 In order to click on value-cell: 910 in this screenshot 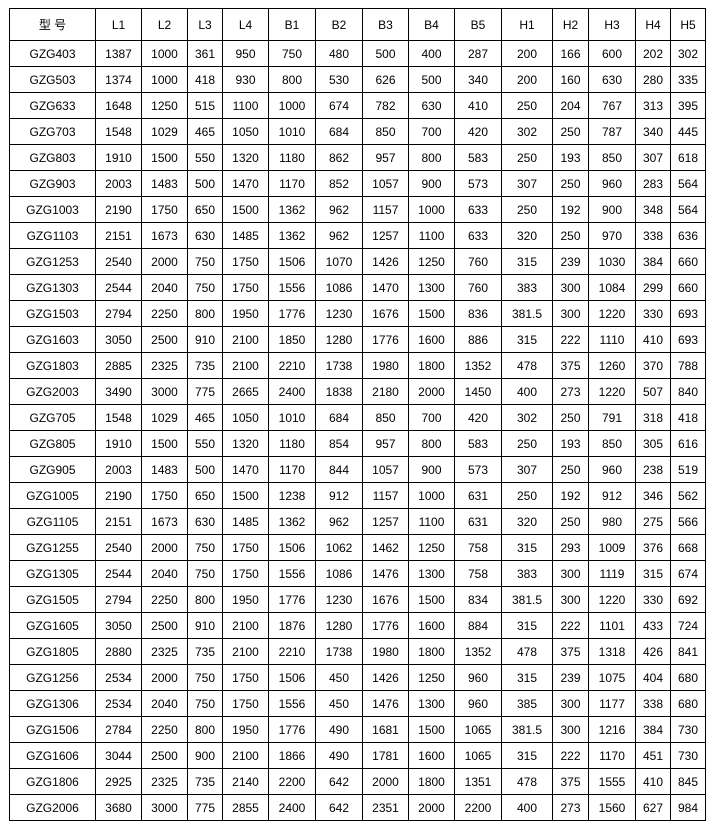, I will do `click(205, 339)`.